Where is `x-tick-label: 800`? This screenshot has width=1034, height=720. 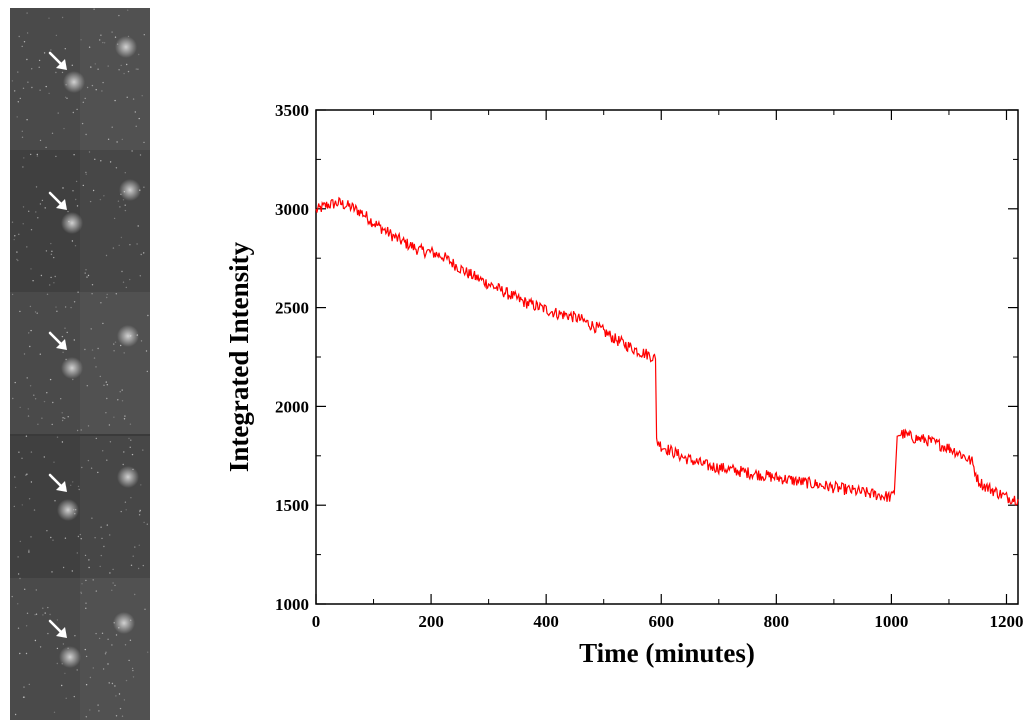
x-tick-label: 800 is located at coordinates (777, 621).